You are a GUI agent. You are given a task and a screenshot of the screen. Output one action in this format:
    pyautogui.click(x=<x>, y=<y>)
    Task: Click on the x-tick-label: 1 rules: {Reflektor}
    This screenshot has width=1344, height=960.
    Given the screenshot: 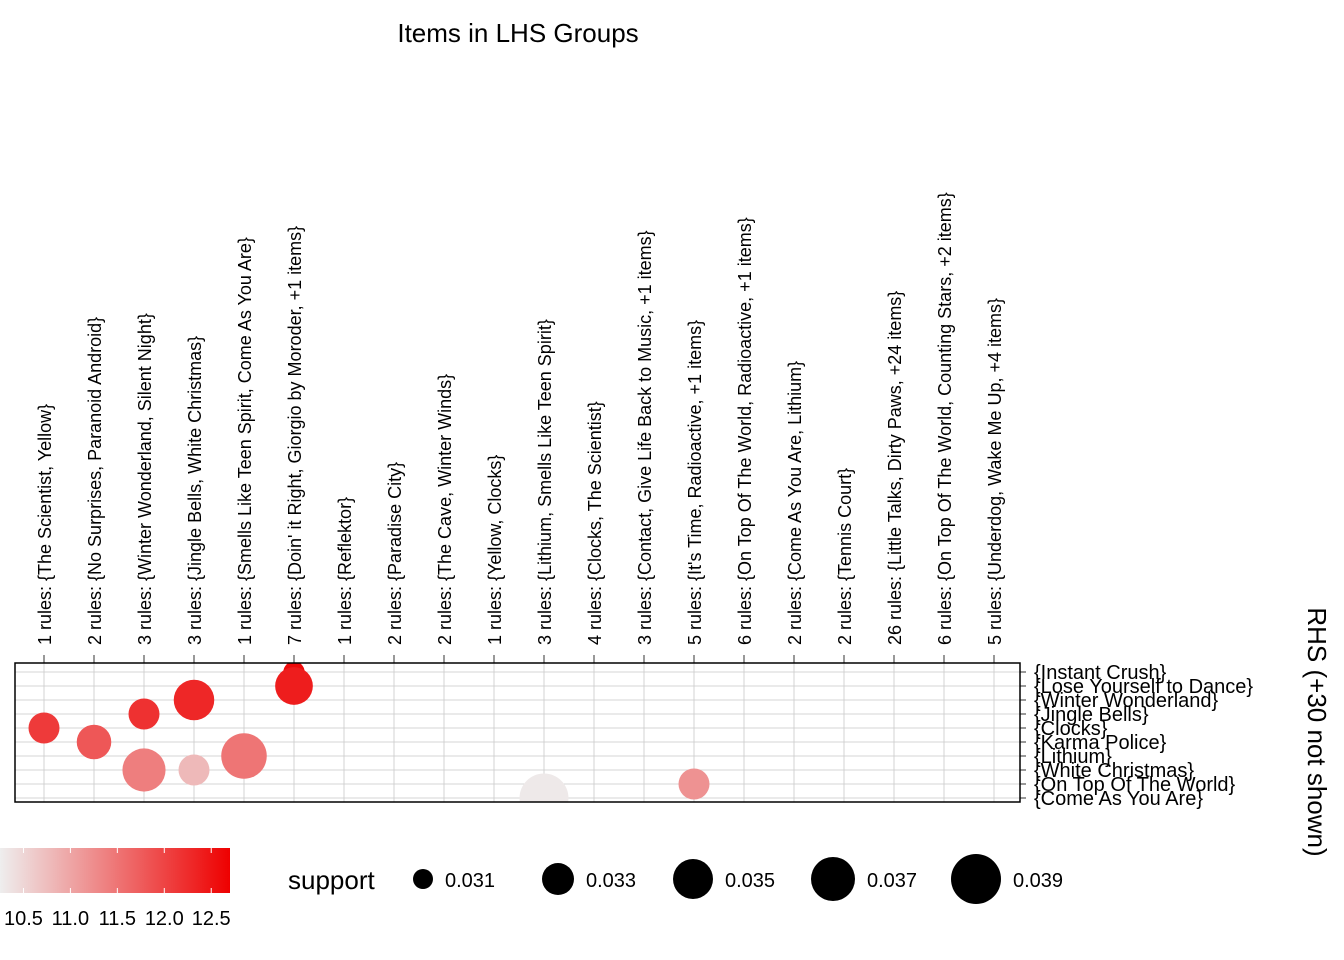 What is the action you would take?
    pyautogui.click(x=345, y=571)
    